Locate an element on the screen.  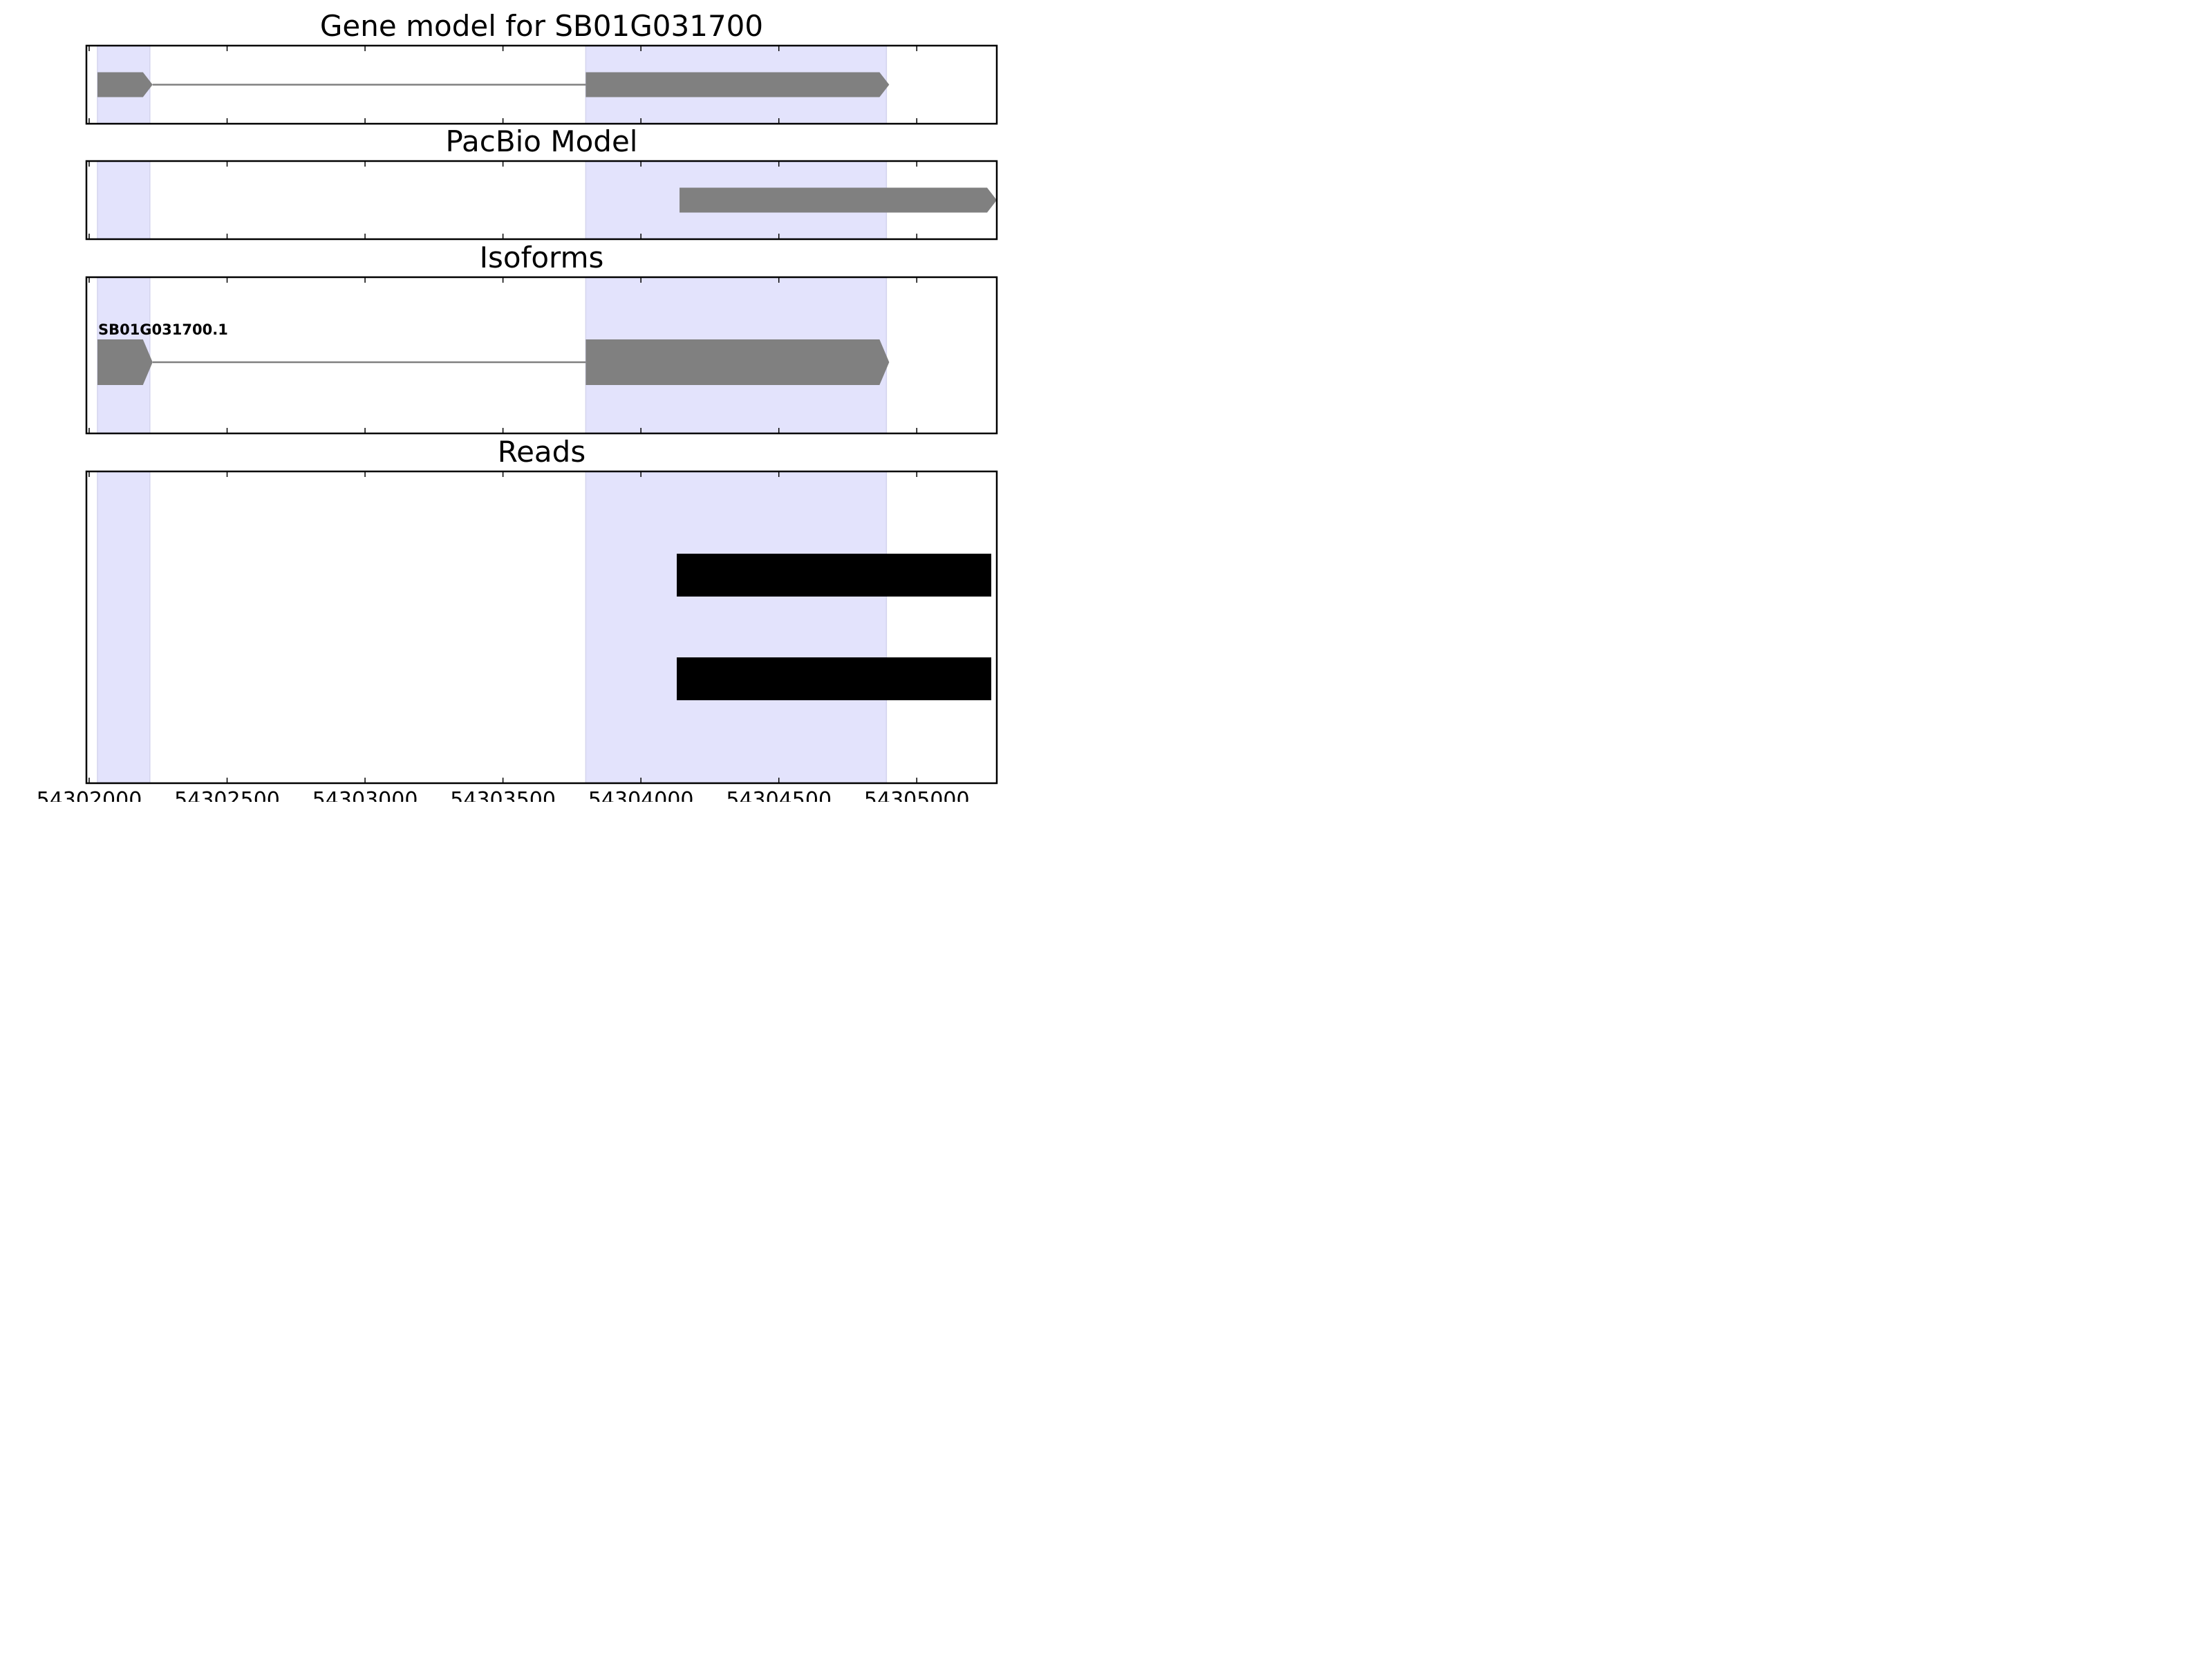
x-tick-label: 54305000 is located at coordinates (917, 795).